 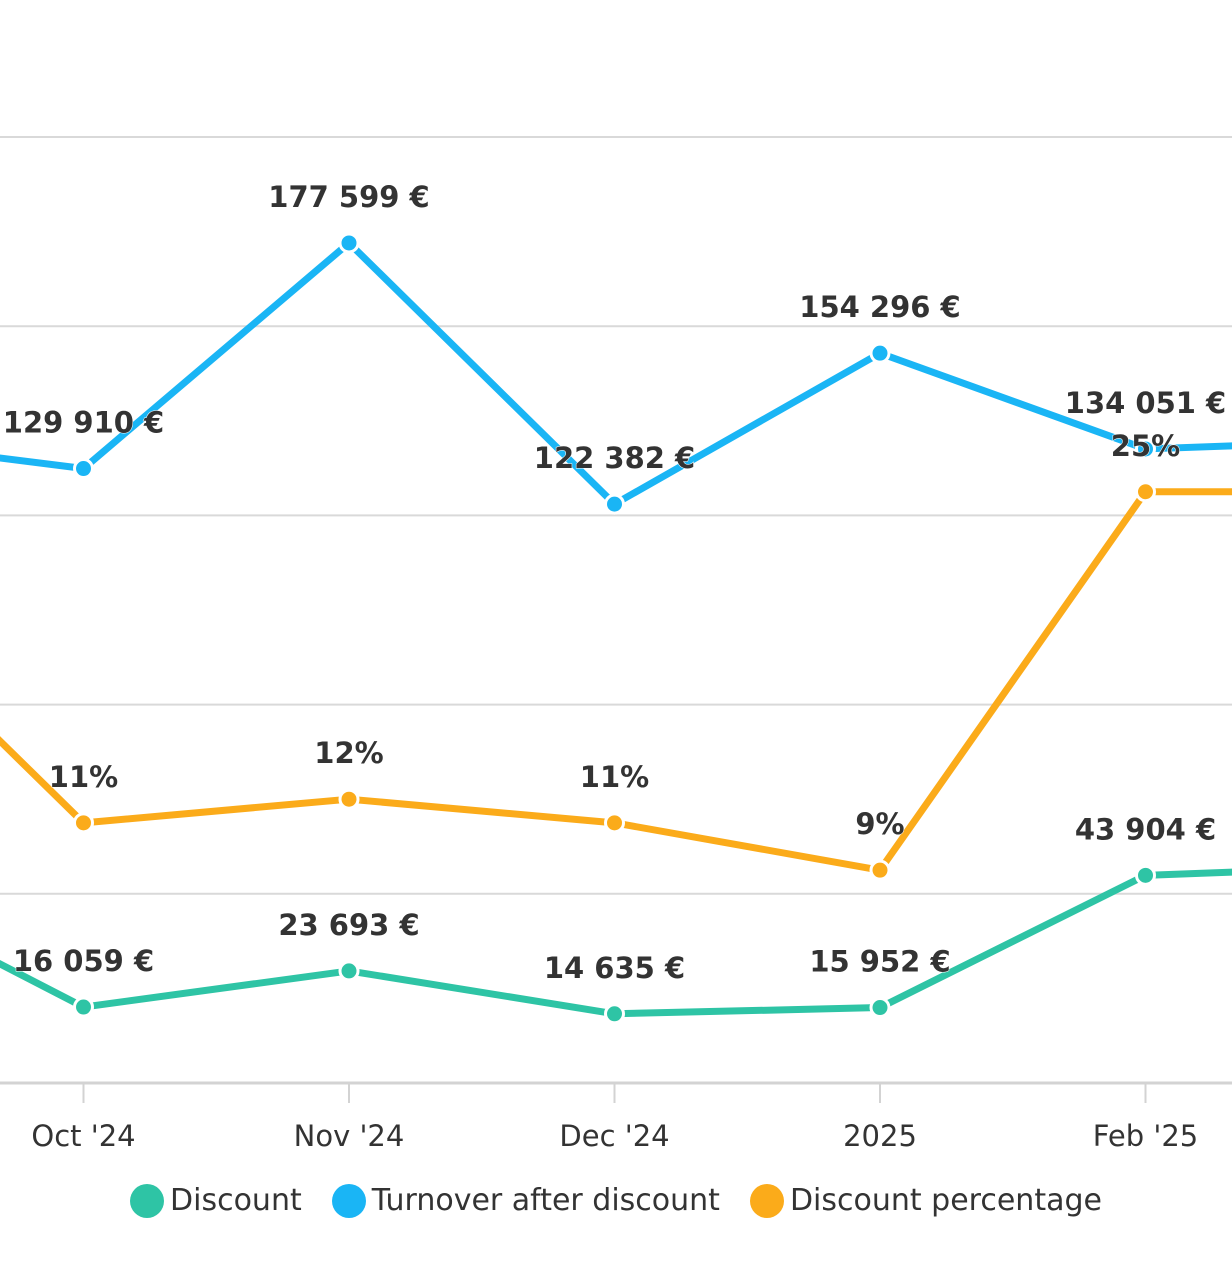 I want to click on x-tick-label: Feb '25, so click(x=1145, y=1136).